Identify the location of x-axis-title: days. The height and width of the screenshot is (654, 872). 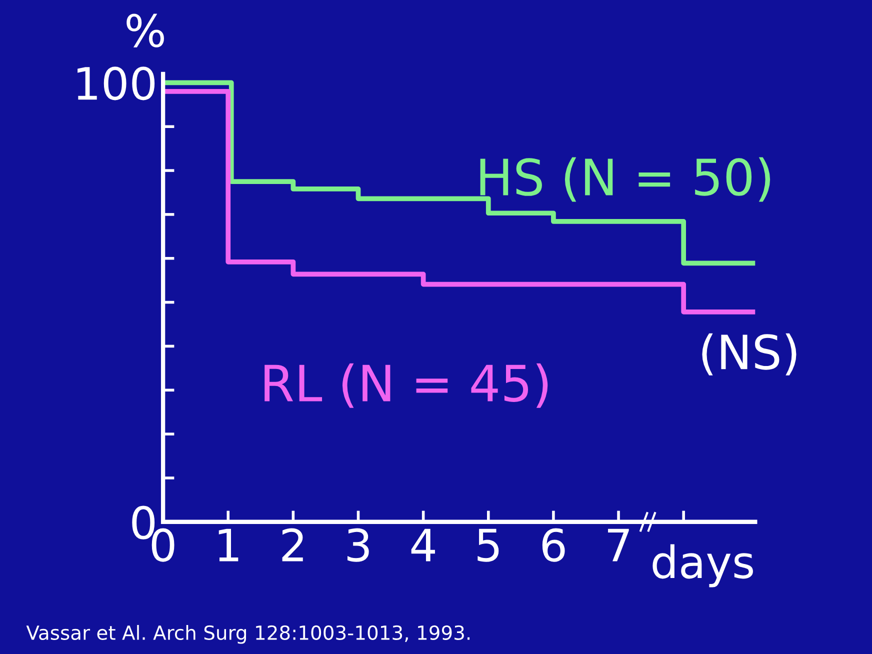
(702, 566).